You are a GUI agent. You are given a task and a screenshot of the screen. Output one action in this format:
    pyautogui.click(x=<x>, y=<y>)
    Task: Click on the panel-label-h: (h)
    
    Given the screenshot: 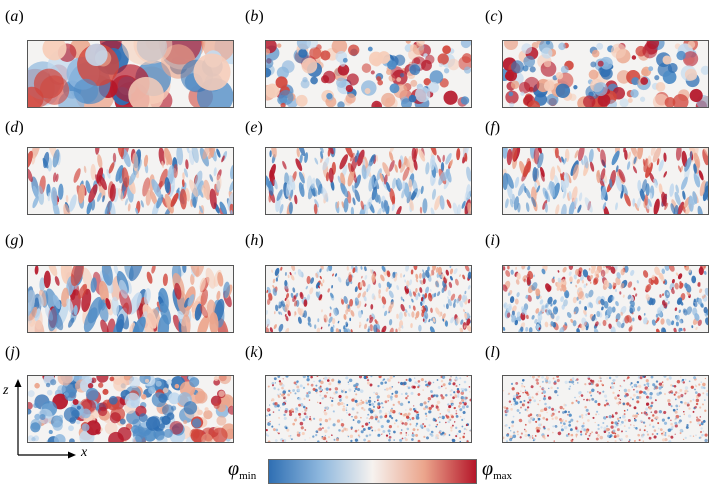 What is the action you would take?
    pyautogui.click(x=254, y=240)
    